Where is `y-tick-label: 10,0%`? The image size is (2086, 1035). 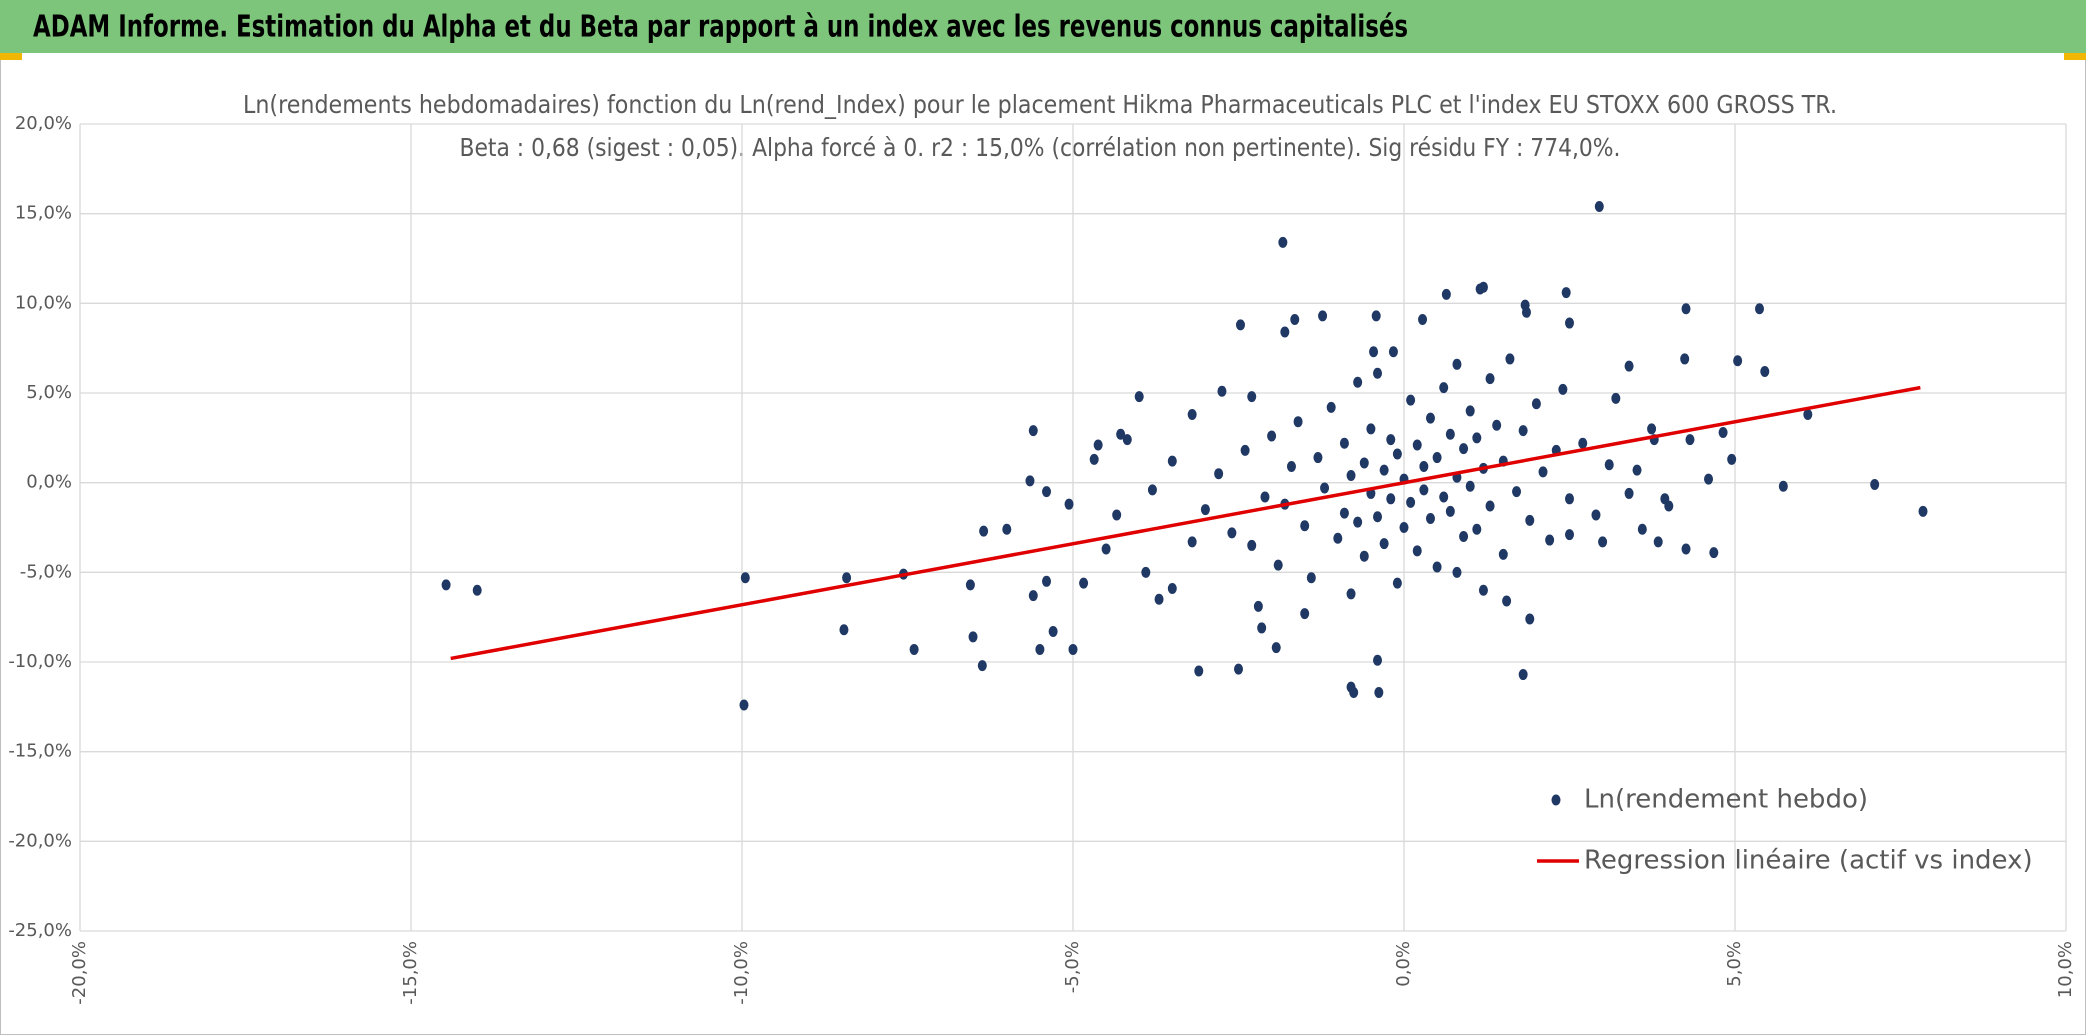 y-tick-label: 10,0% is located at coordinates (43, 302).